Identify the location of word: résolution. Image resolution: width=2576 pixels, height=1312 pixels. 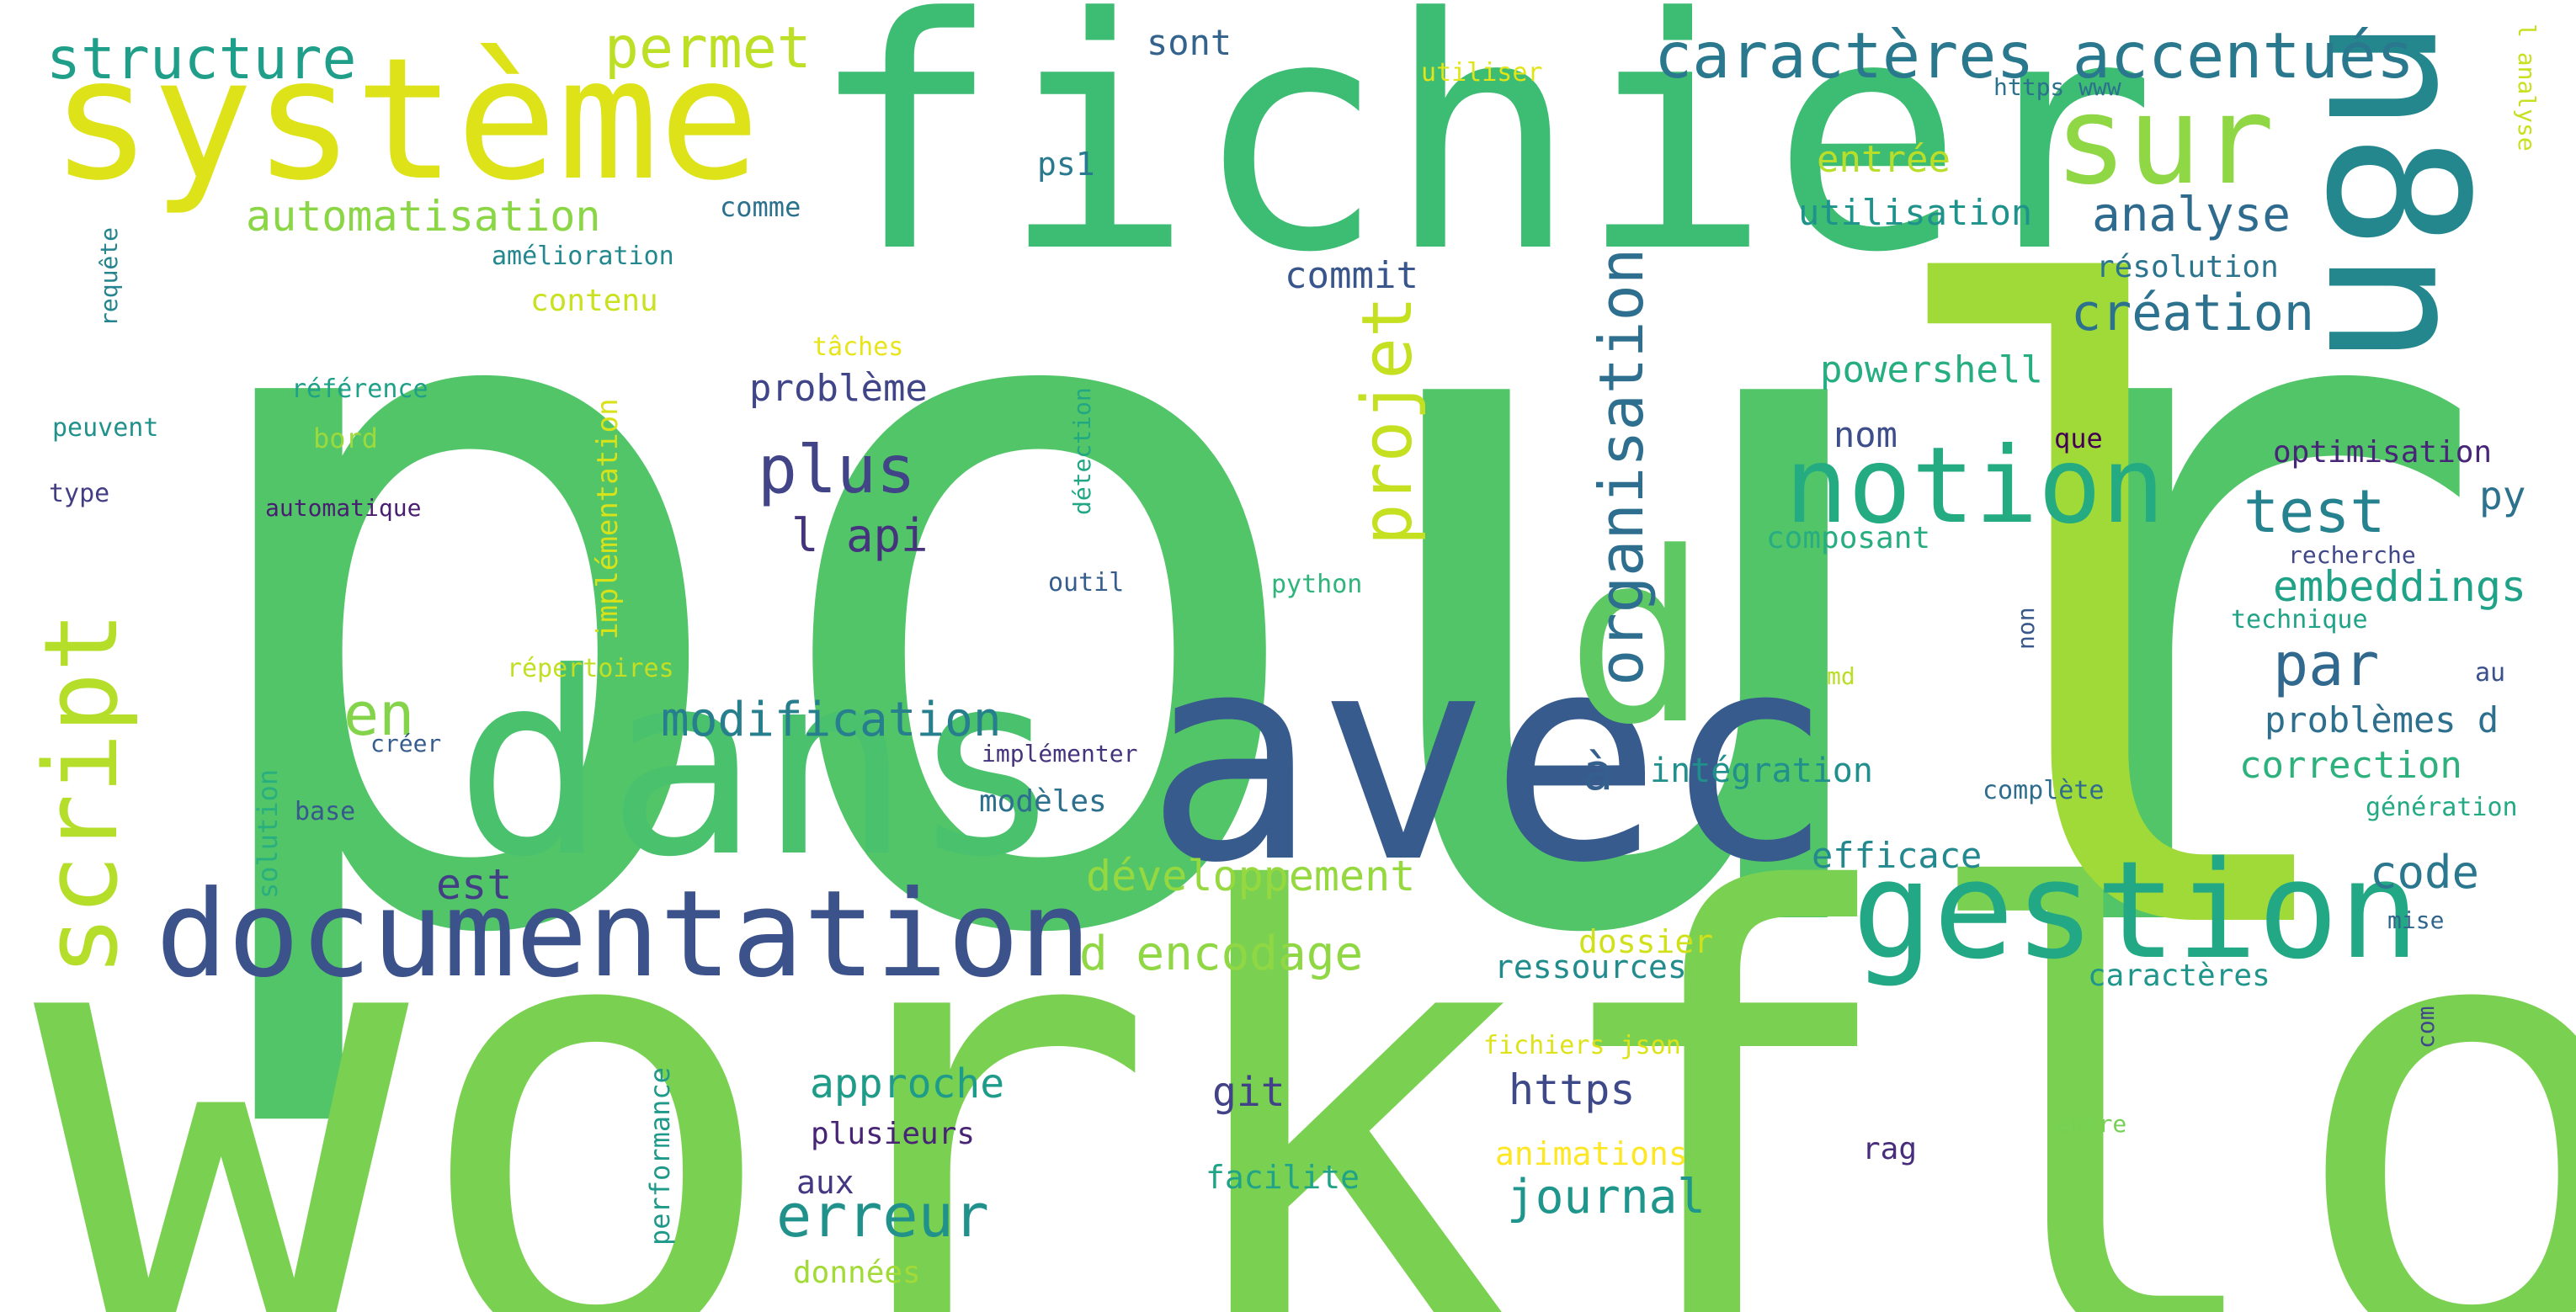
(2188, 267).